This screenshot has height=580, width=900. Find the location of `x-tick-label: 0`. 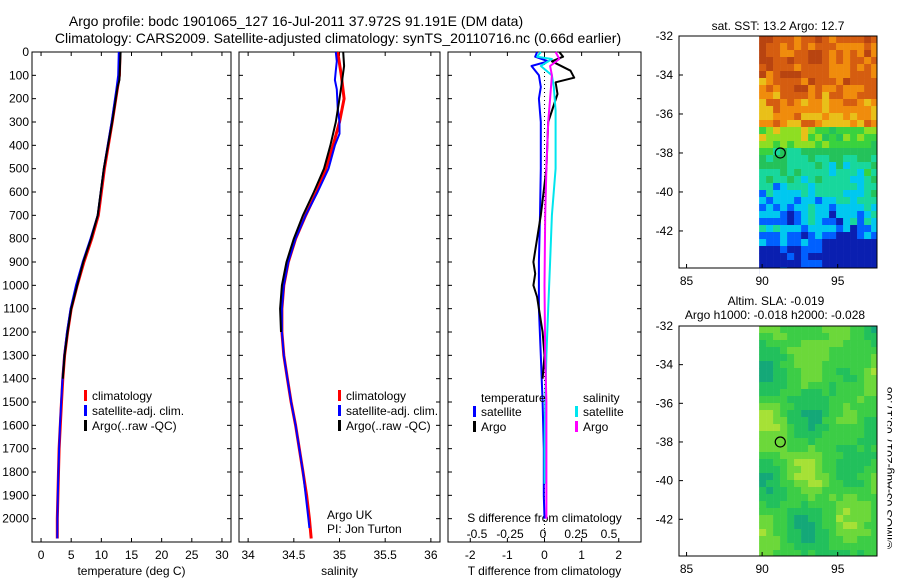

x-tick-label: 0 is located at coordinates (41, 555).